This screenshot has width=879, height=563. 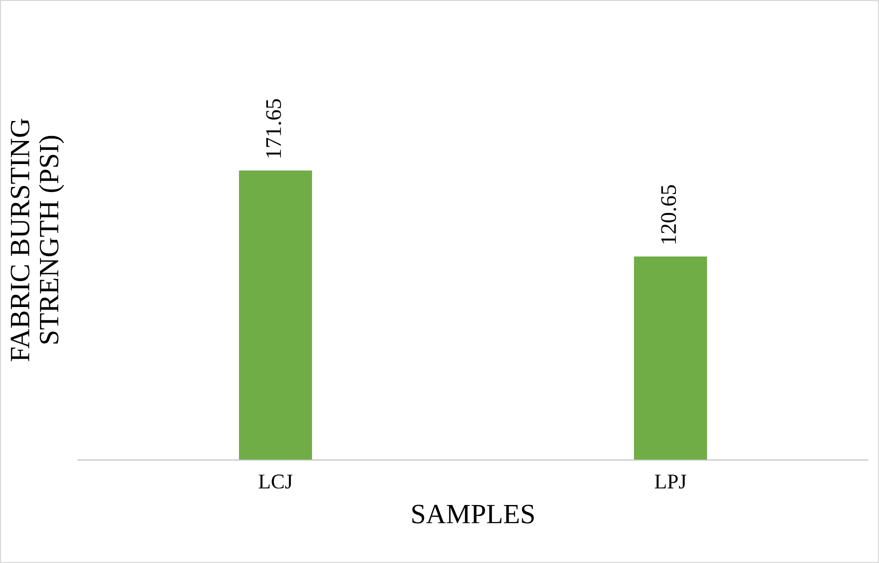 I want to click on data-label: 171.65, so click(x=274, y=128).